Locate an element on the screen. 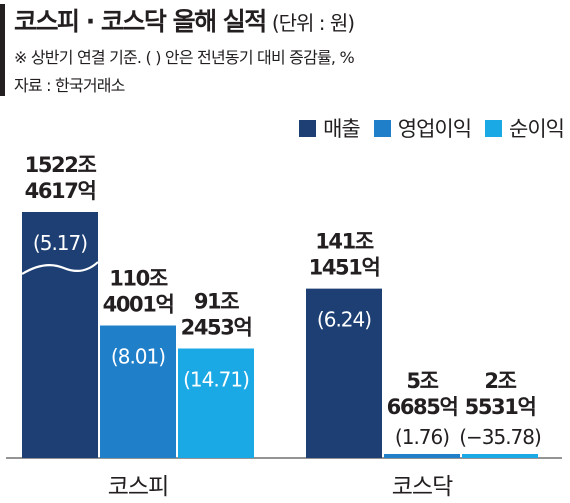 This screenshot has width=570, height=503. value-label-kospi-operating-profit-trillion: 110조 is located at coordinates (138, 279).